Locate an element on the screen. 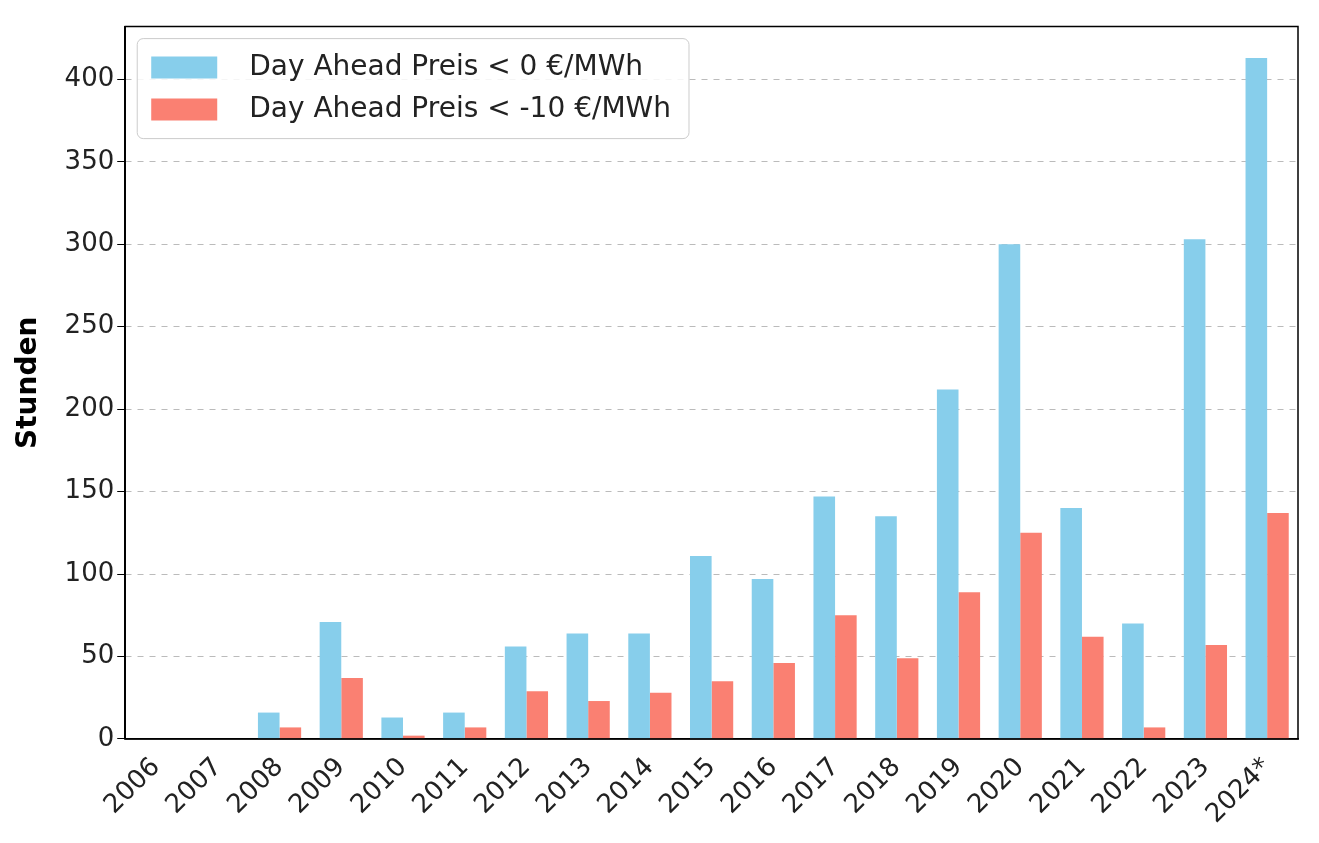 This screenshot has width=1319, height=843. y-tick-label: 350 is located at coordinates (89, 159).